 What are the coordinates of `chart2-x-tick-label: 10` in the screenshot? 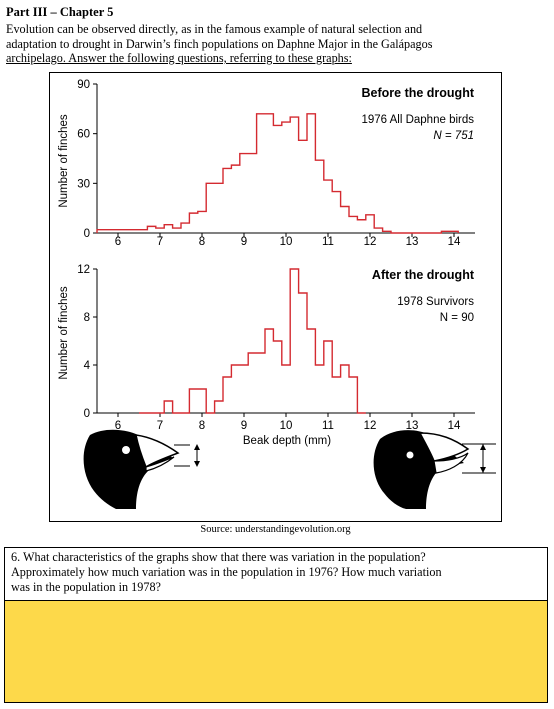 It's located at (286, 426).